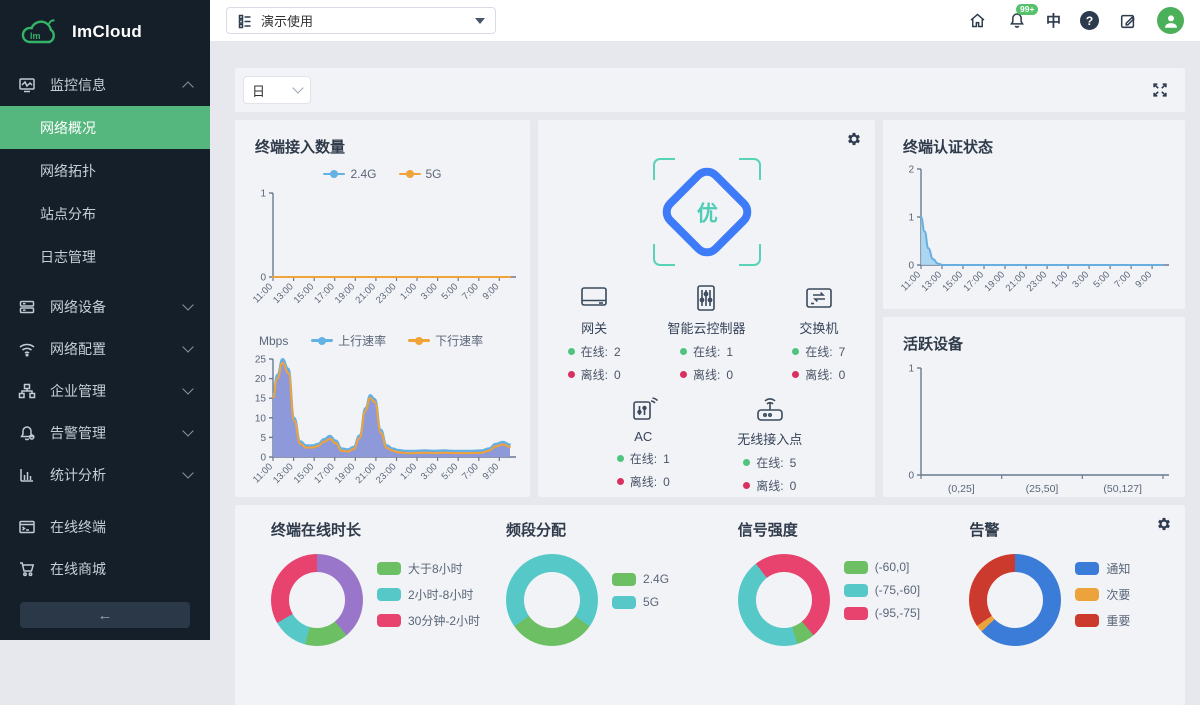 Image resolution: width=1200 pixels, height=705 pixels. Describe the element at coordinates (995, 281) in the screenshot. I see `svg-text: 19:00` at that location.